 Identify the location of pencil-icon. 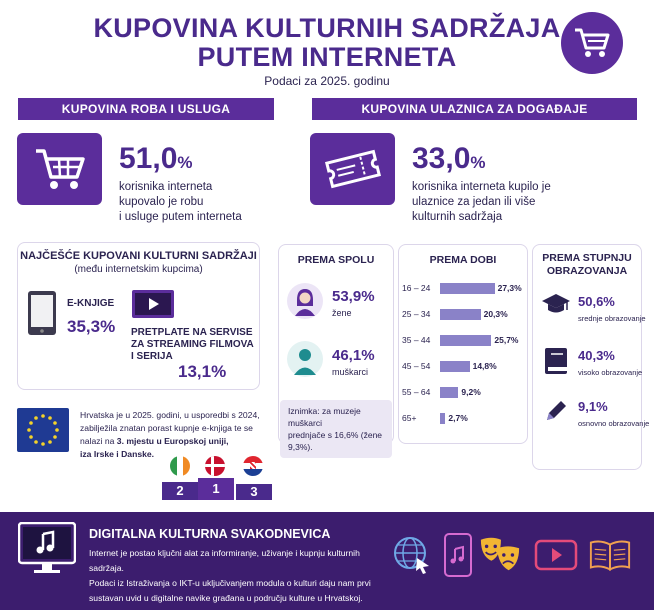
(556, 410).